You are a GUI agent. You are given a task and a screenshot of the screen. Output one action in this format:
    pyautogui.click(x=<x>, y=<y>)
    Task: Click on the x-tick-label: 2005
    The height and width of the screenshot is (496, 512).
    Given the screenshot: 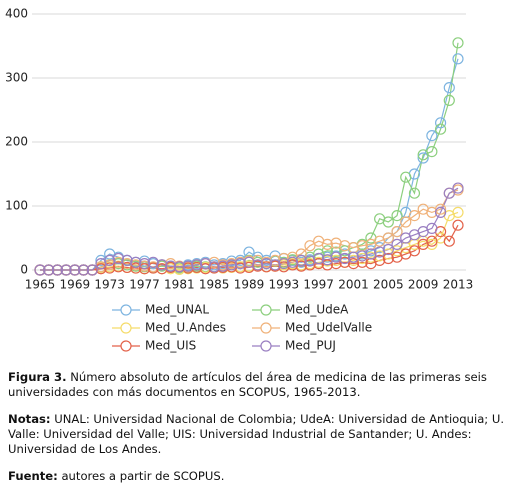 What is the action you would take?
    pyautogui.click(x=388, y=285)
    